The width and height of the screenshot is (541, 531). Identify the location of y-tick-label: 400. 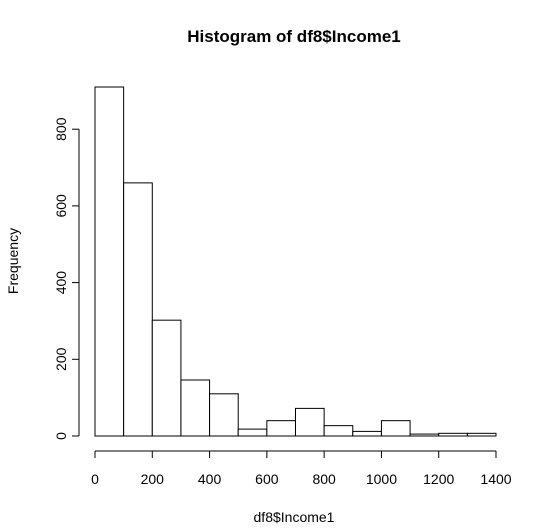
(61, 283).